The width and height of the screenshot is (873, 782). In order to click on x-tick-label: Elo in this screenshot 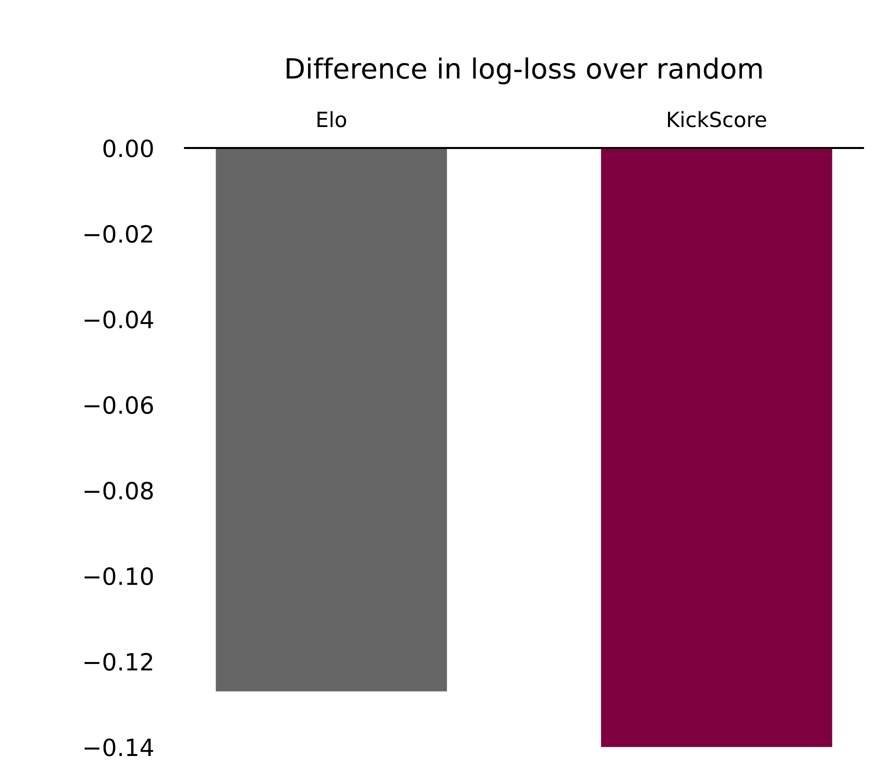, I will do `click(332, 119)`.